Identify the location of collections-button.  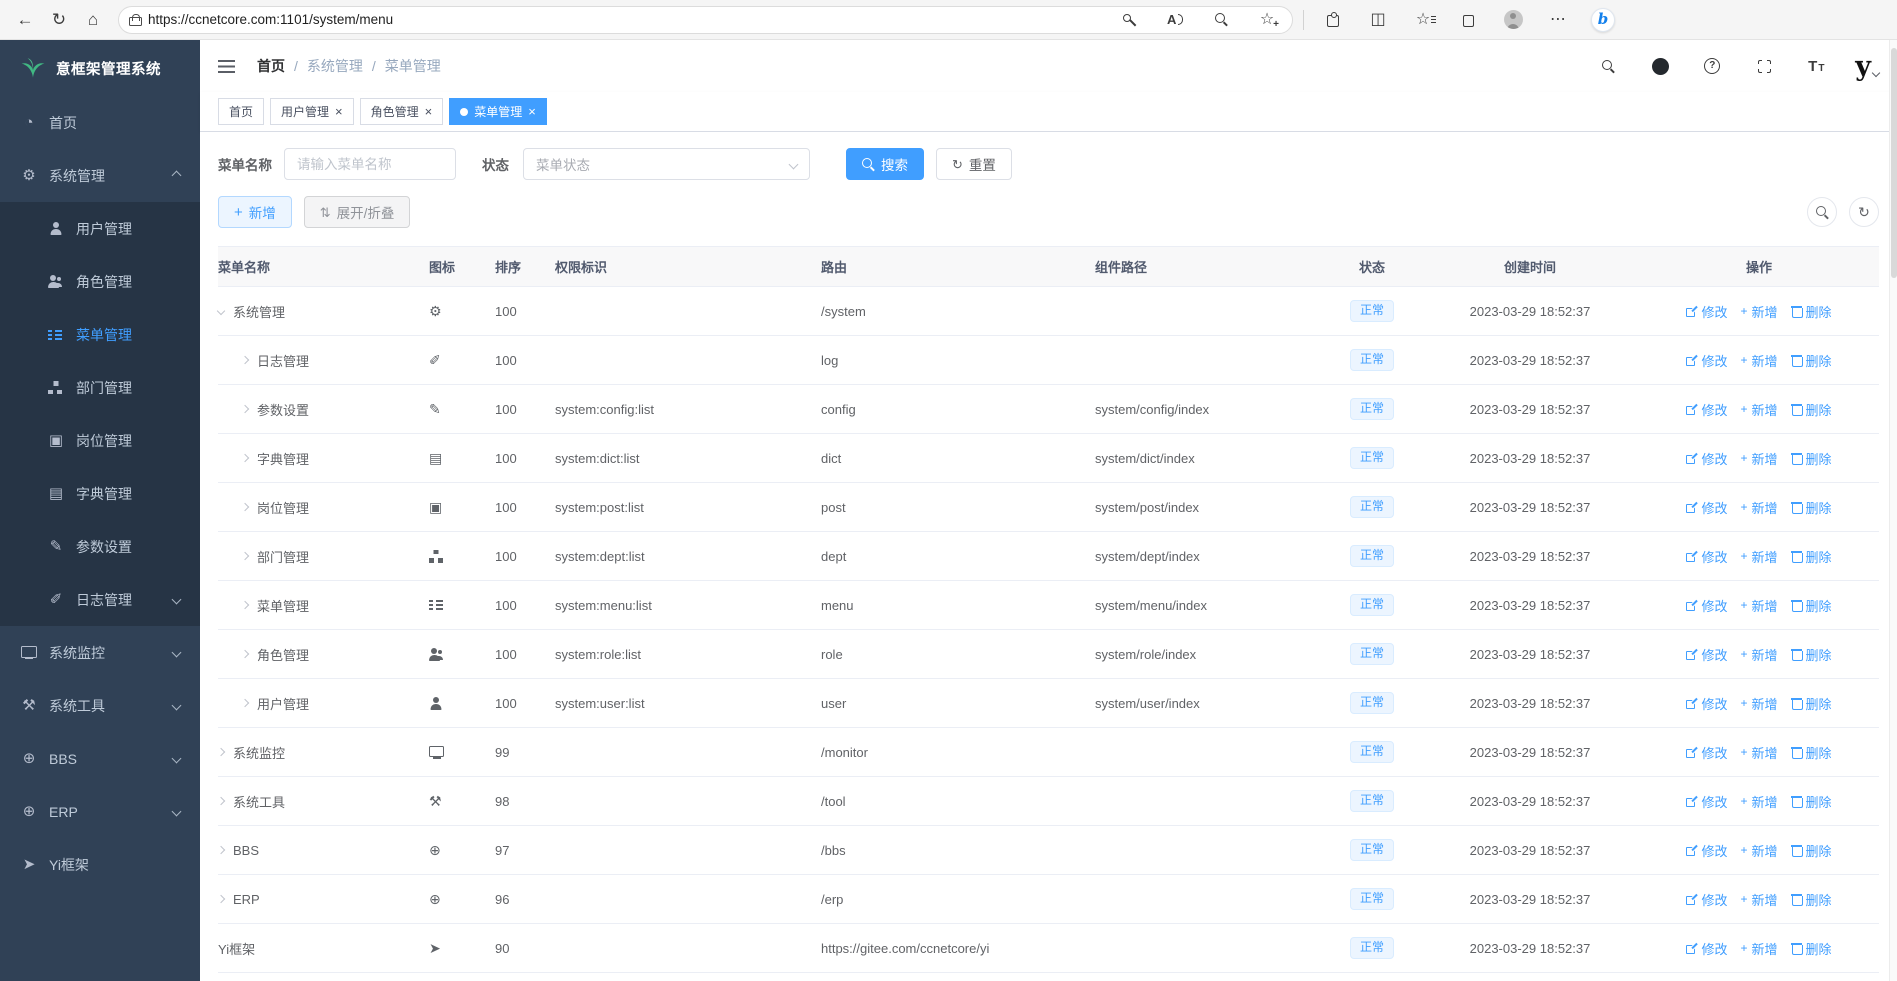
(1468, 20).